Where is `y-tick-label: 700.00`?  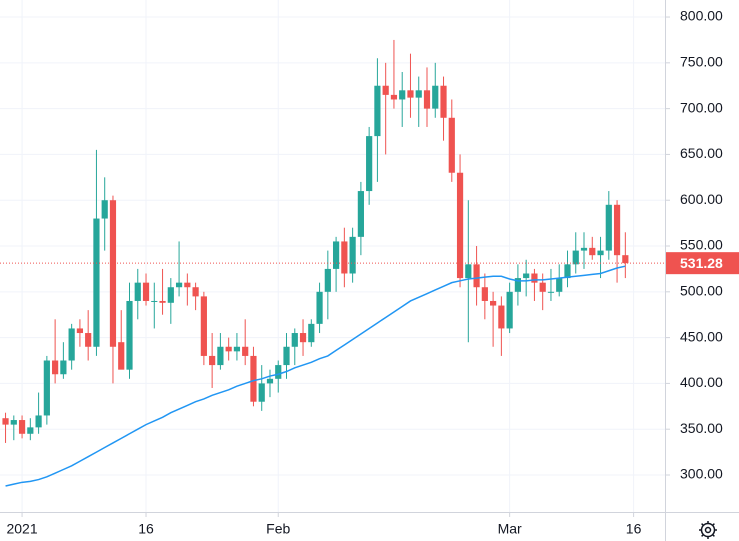 y-tick-label: 700.00 is located at coordinates (701, 107).